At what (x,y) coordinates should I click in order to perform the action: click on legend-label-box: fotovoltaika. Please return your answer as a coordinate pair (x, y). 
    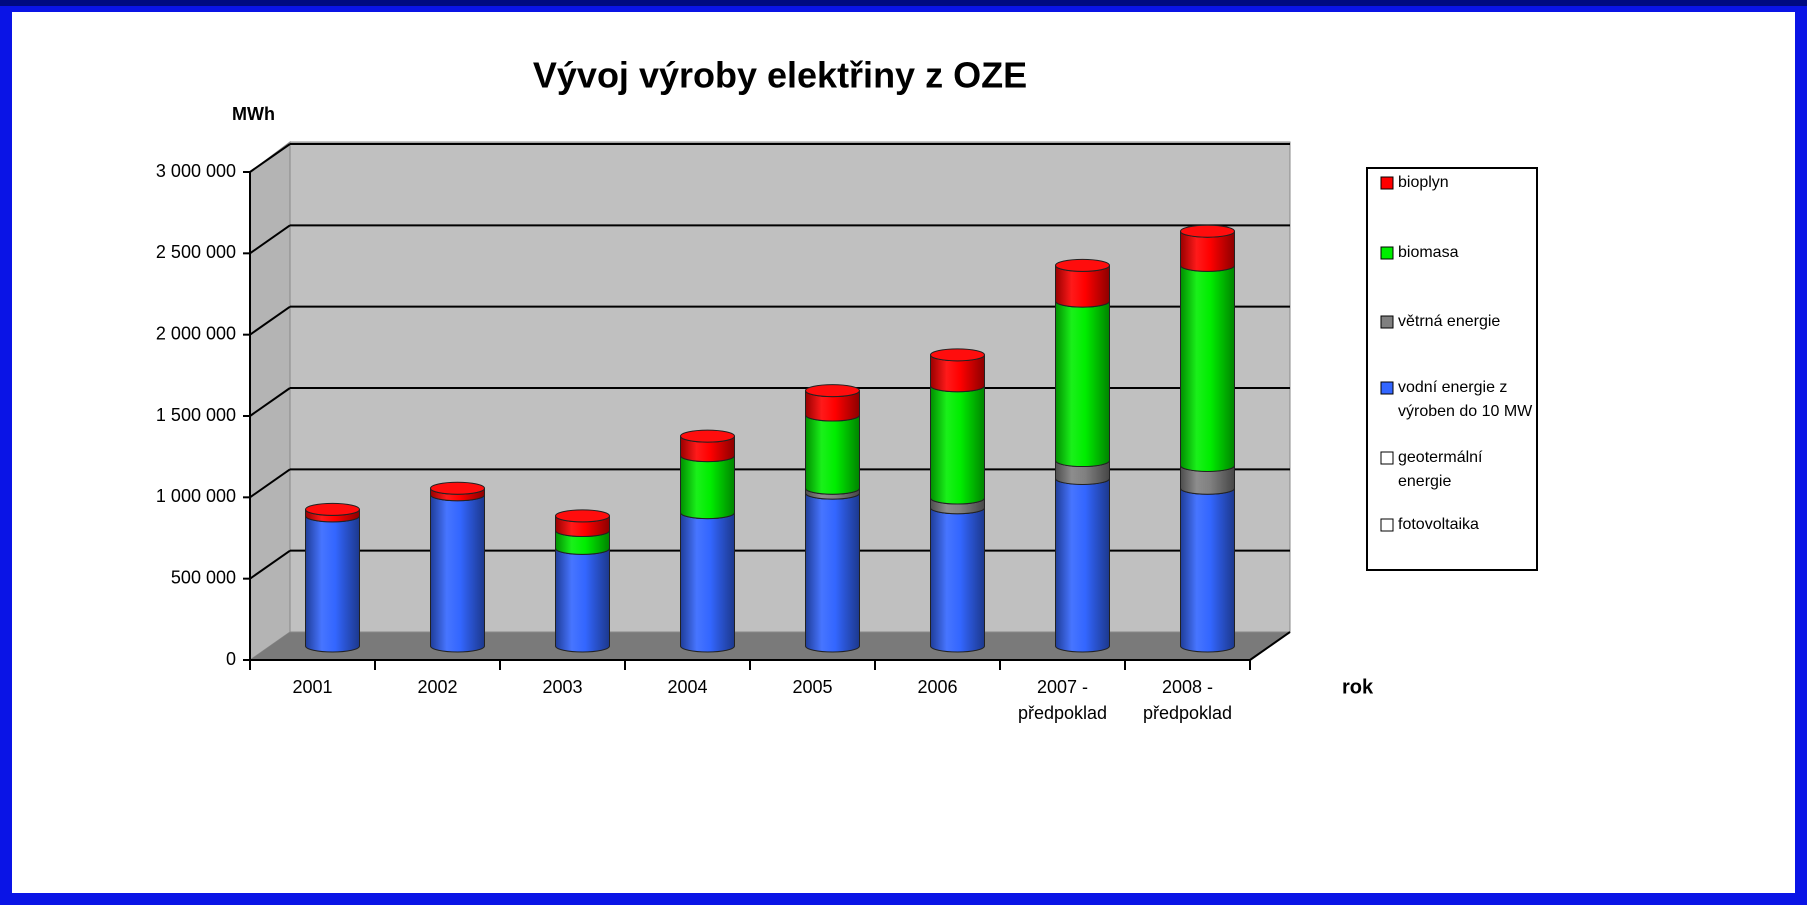
    Looking at the image, I should click on (1438, 524).